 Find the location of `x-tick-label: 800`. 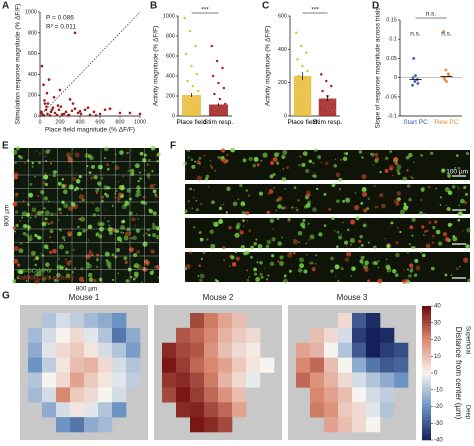

x-tick-label: 800 is located at coordinates (119, 122).